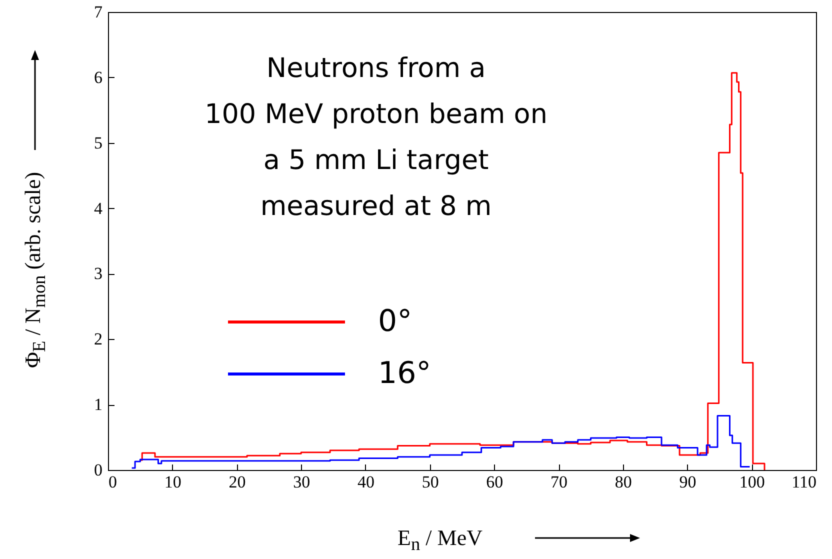  Describe the element at coordinates (98, 470) in the screenshot. I see `y-tick-label: 0` at that location.